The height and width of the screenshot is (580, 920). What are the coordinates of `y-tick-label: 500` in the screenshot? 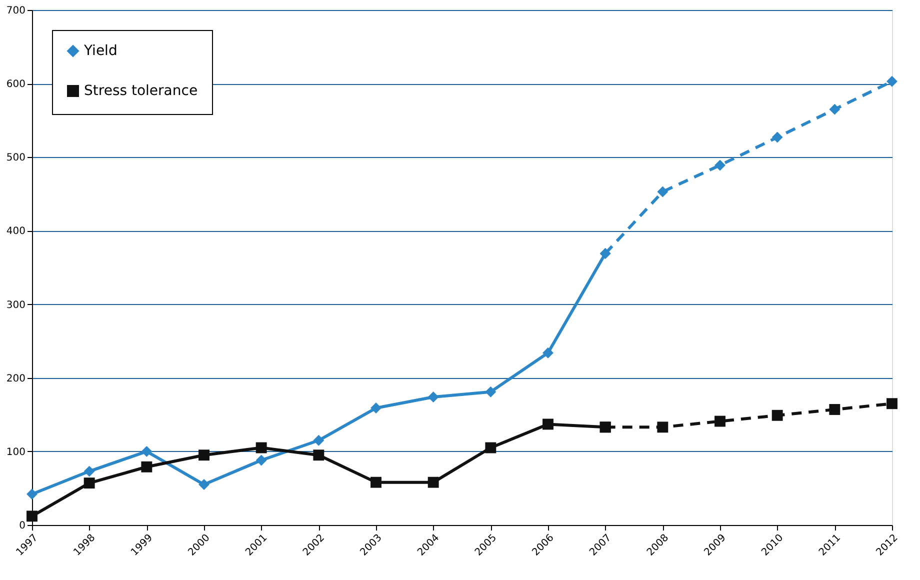 It's located at (16, 158).